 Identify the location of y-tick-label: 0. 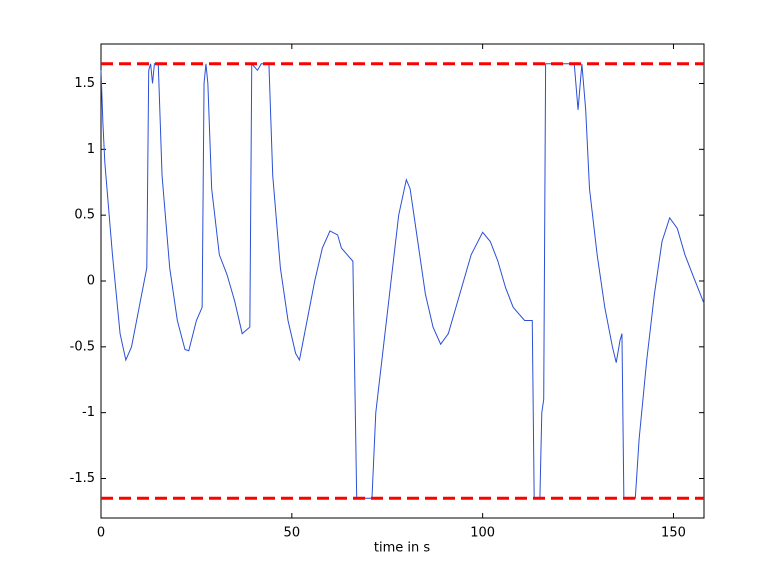
(91, 281).